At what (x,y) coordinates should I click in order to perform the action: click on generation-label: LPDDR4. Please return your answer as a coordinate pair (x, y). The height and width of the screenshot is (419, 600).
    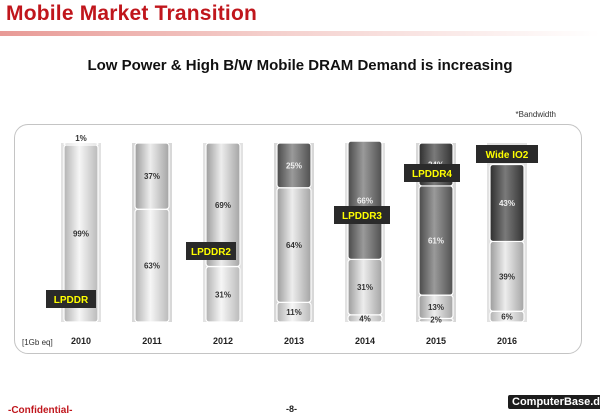
    Looking at the image, I should click on (432, 174).